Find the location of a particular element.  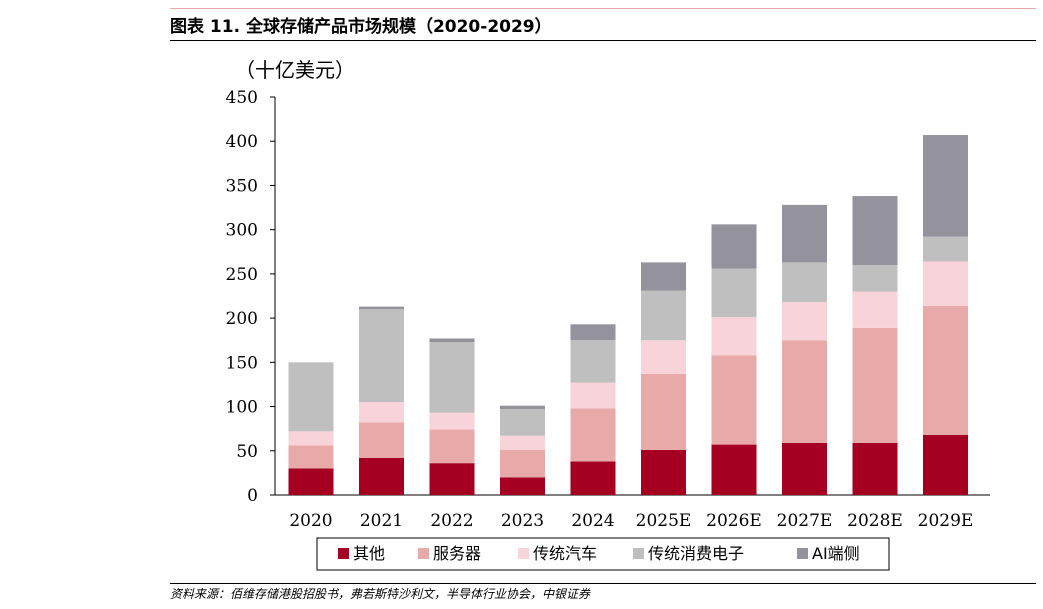

y-tick-label: 100 is located at coordinates (242, 408).